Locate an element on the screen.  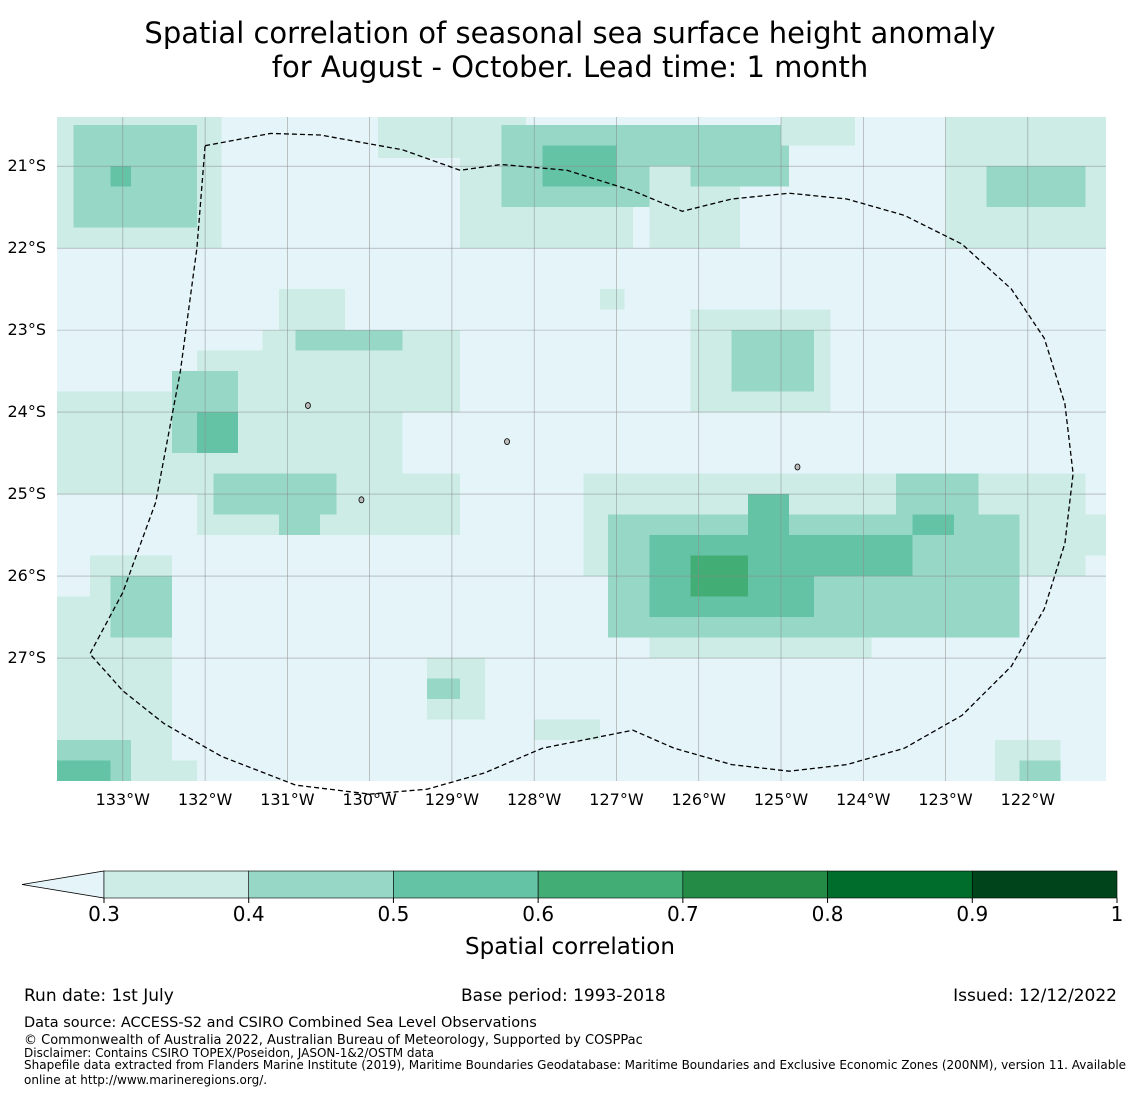
x-tick-label: 126°W is located at coordinates (699, 799).